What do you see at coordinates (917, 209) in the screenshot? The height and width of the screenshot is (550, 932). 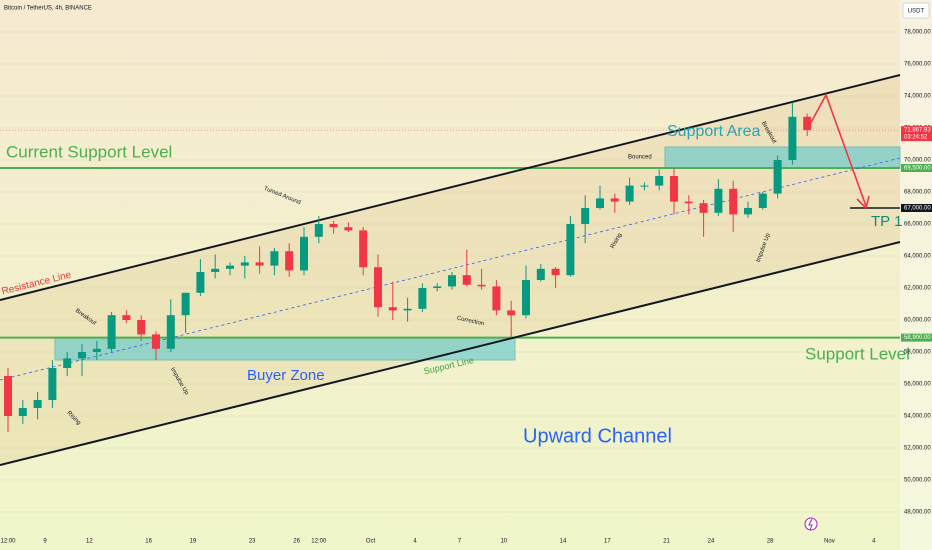 I see `price-tag-label: 67,000.00` at bounding box center [917, 209].